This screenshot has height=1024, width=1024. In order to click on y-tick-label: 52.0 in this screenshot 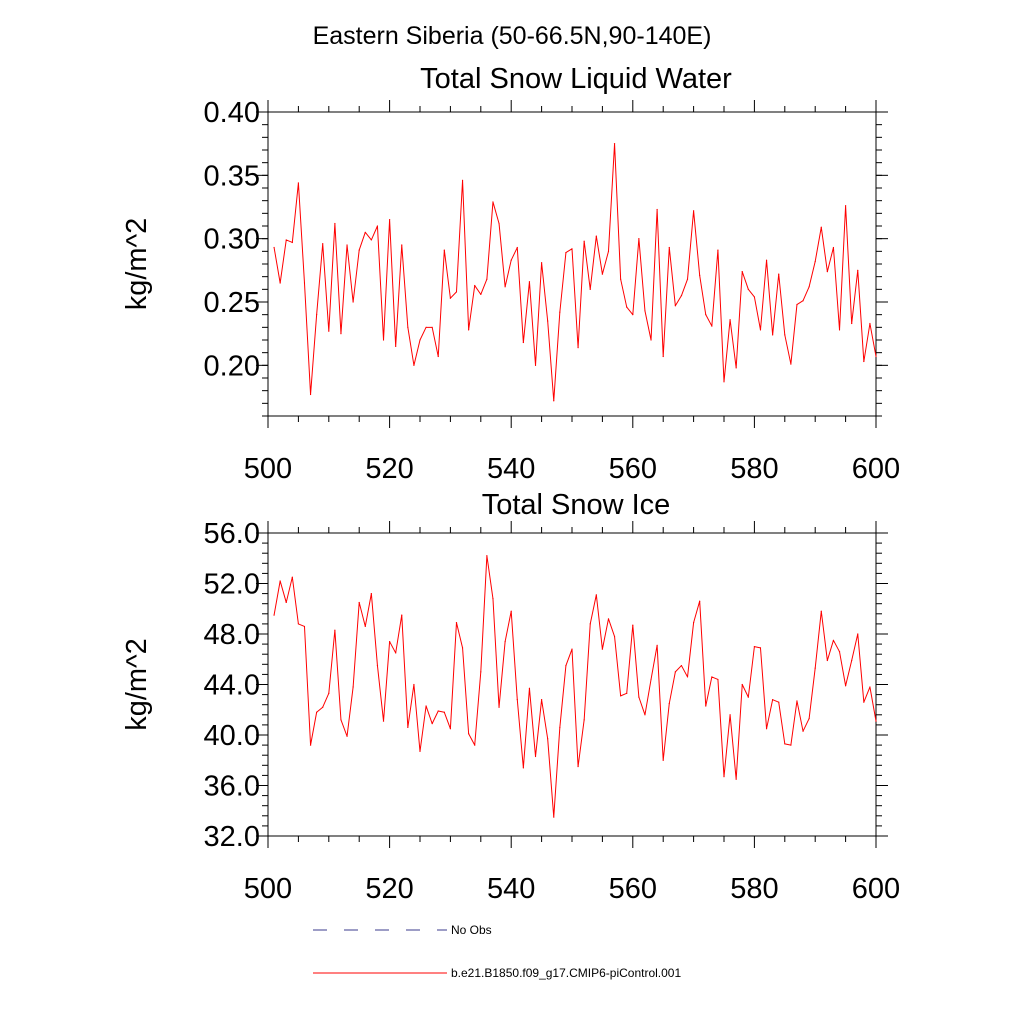, I will do `click(232, 585)`.